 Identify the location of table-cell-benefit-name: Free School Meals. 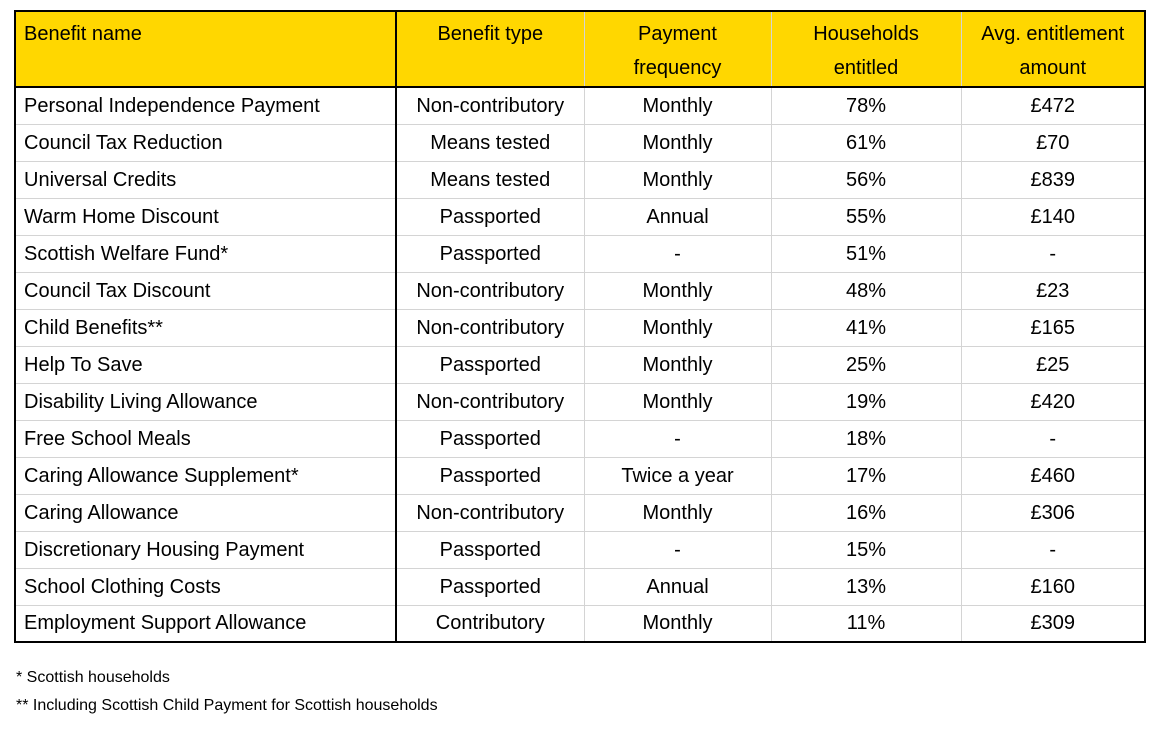
(205, 438).